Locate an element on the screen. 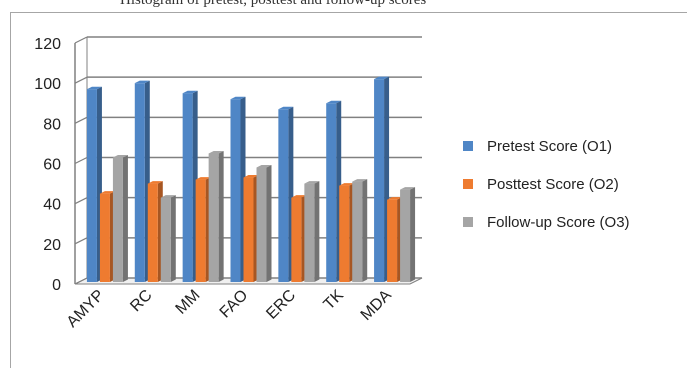 The width and height of the screenshot is (688, 369). y-tick-label: 100 is located at coordinates (47, 84).